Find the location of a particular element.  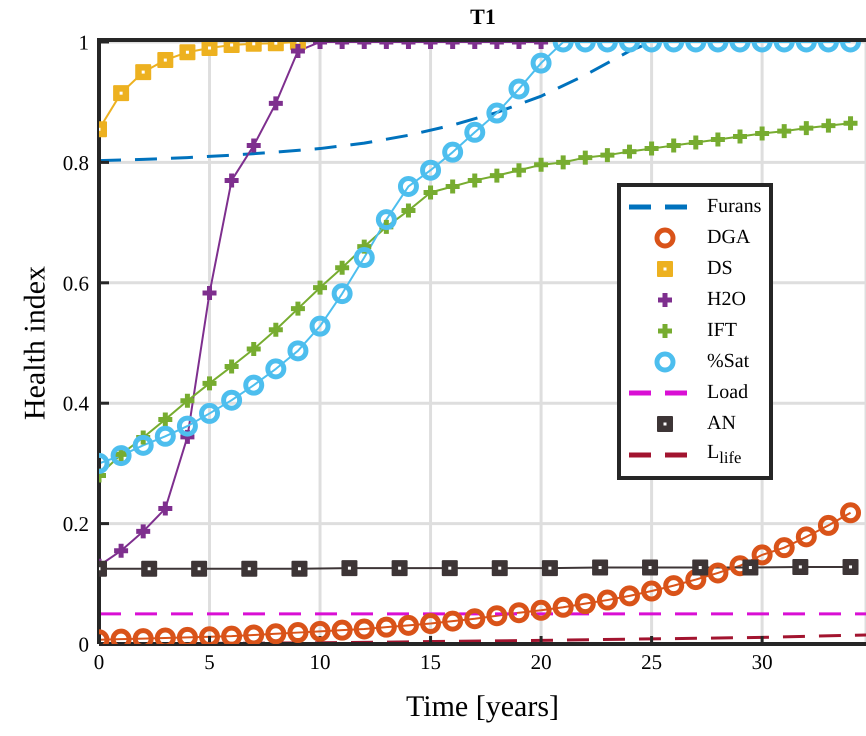

x-axis-title: Time [years] is located at coordinates (483, 706).